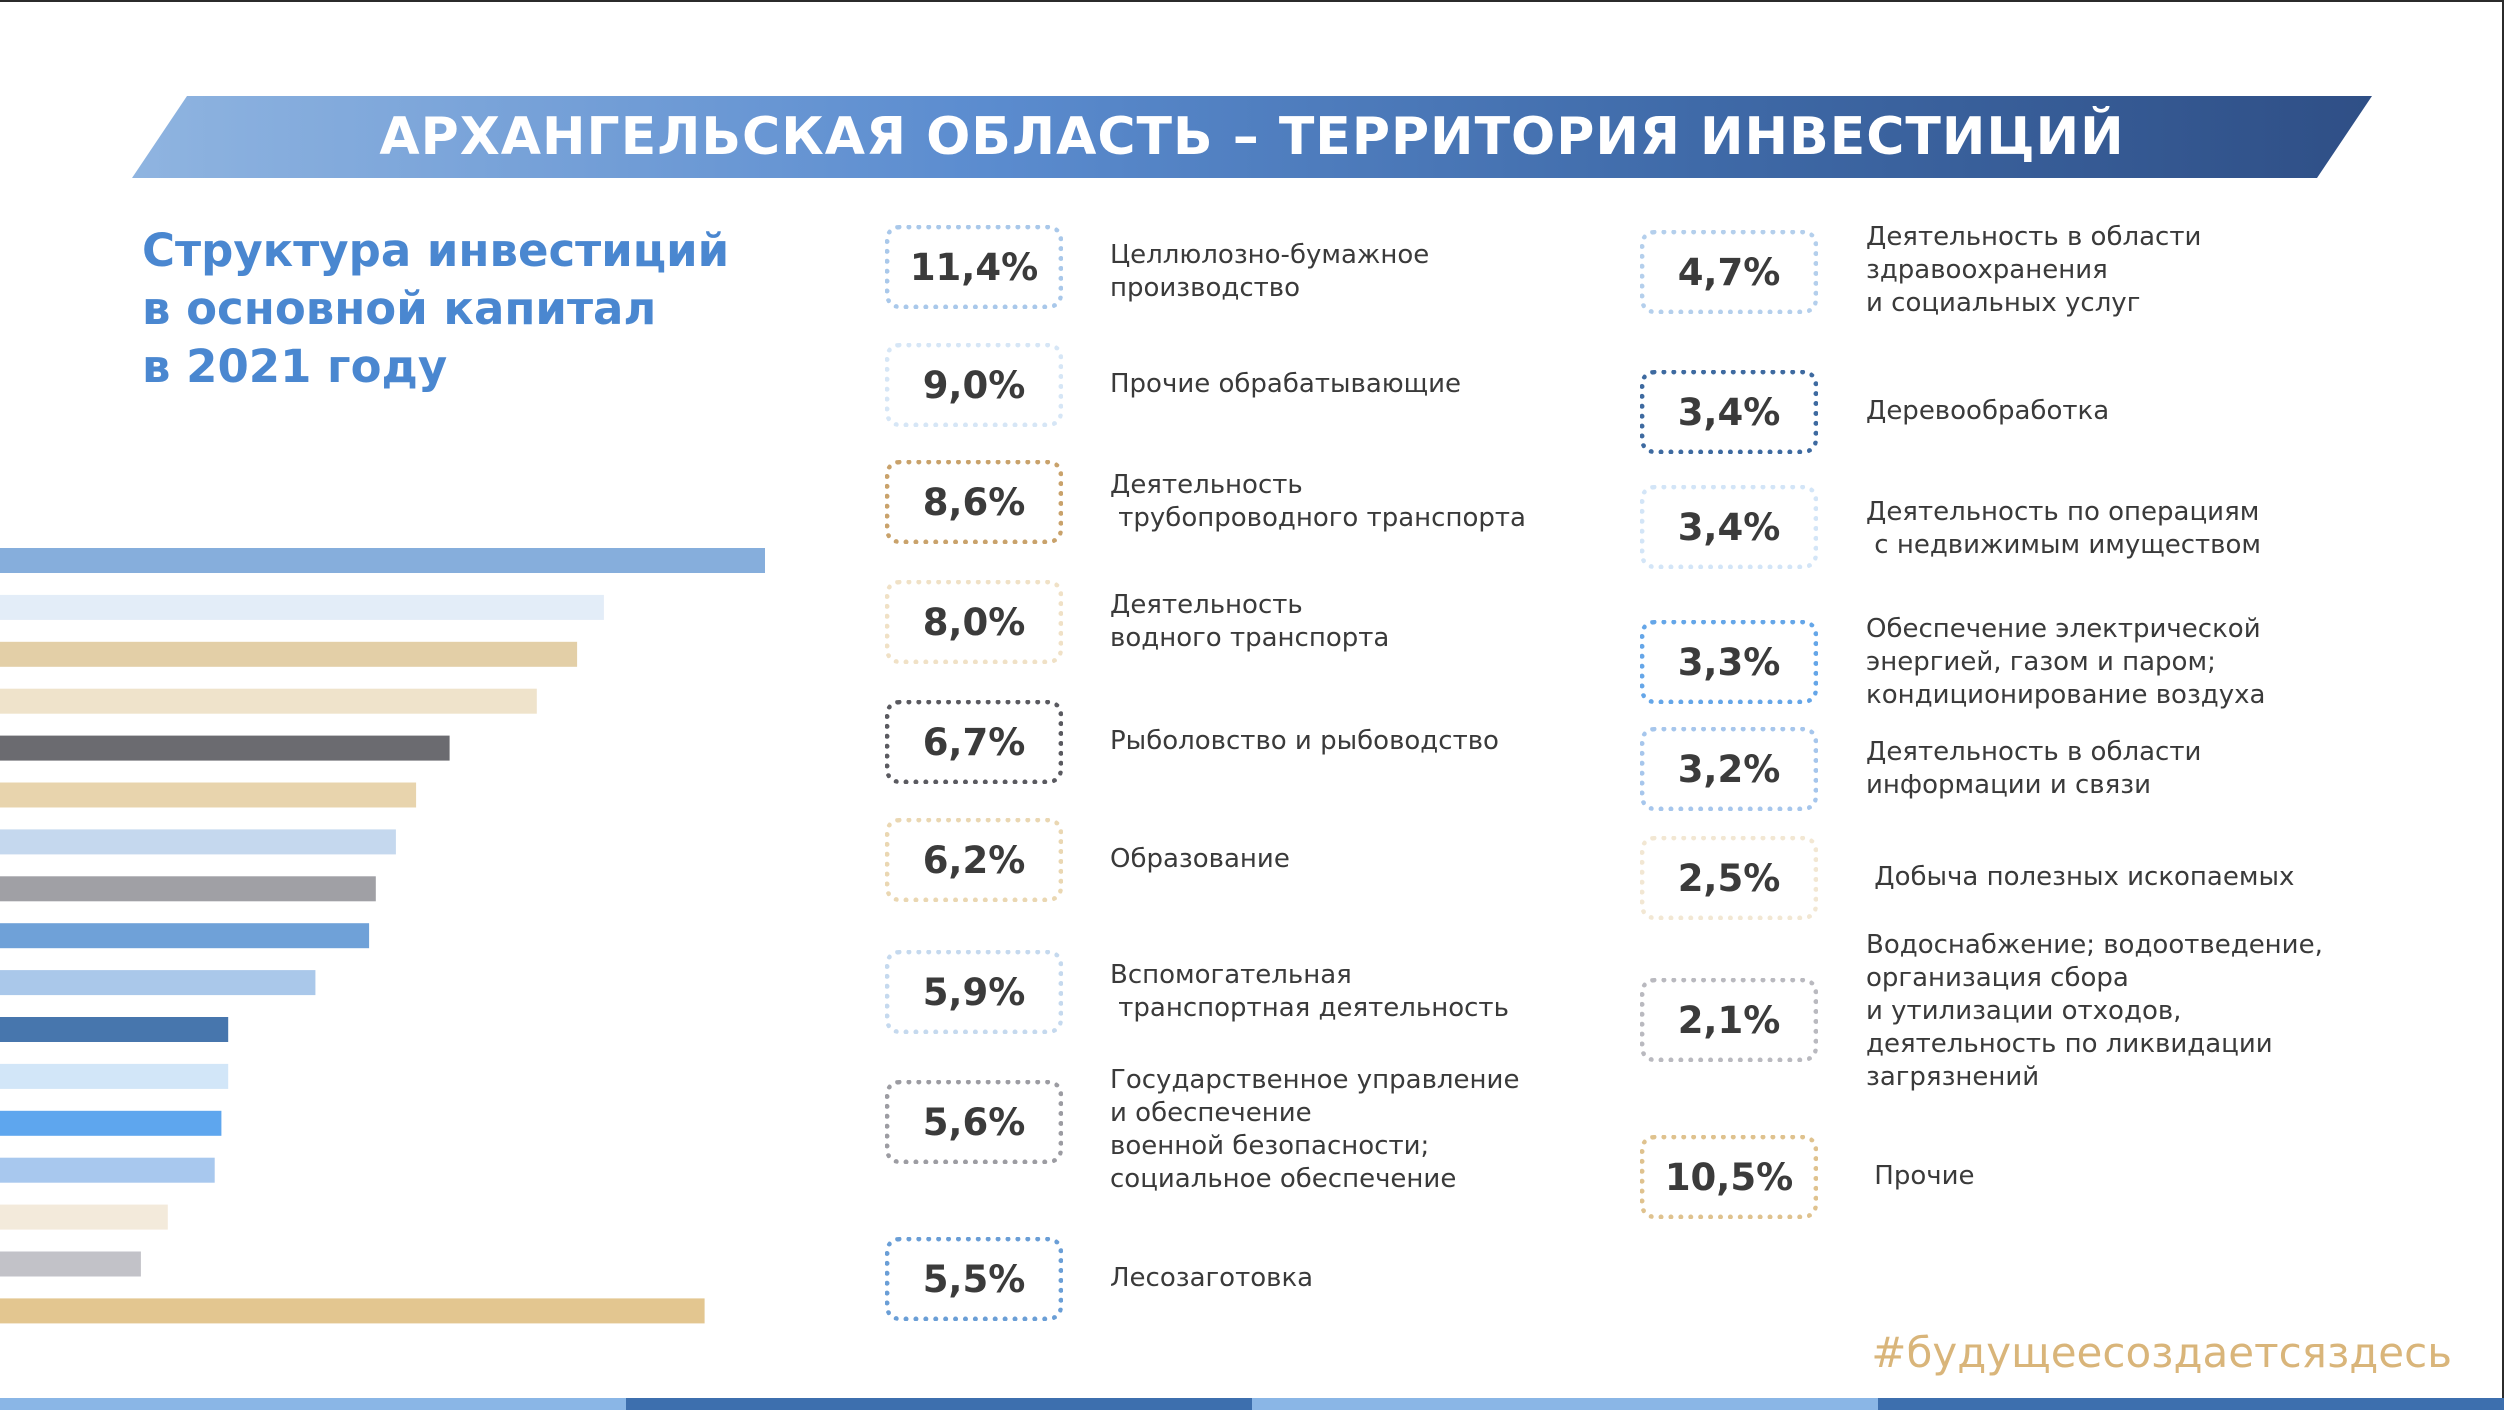 The width and height of the screenshot is (2504, 1410). Describe the element at coordinates (2101, 1176) in the screenshot. I see `legend-label: Прочие` at that location.